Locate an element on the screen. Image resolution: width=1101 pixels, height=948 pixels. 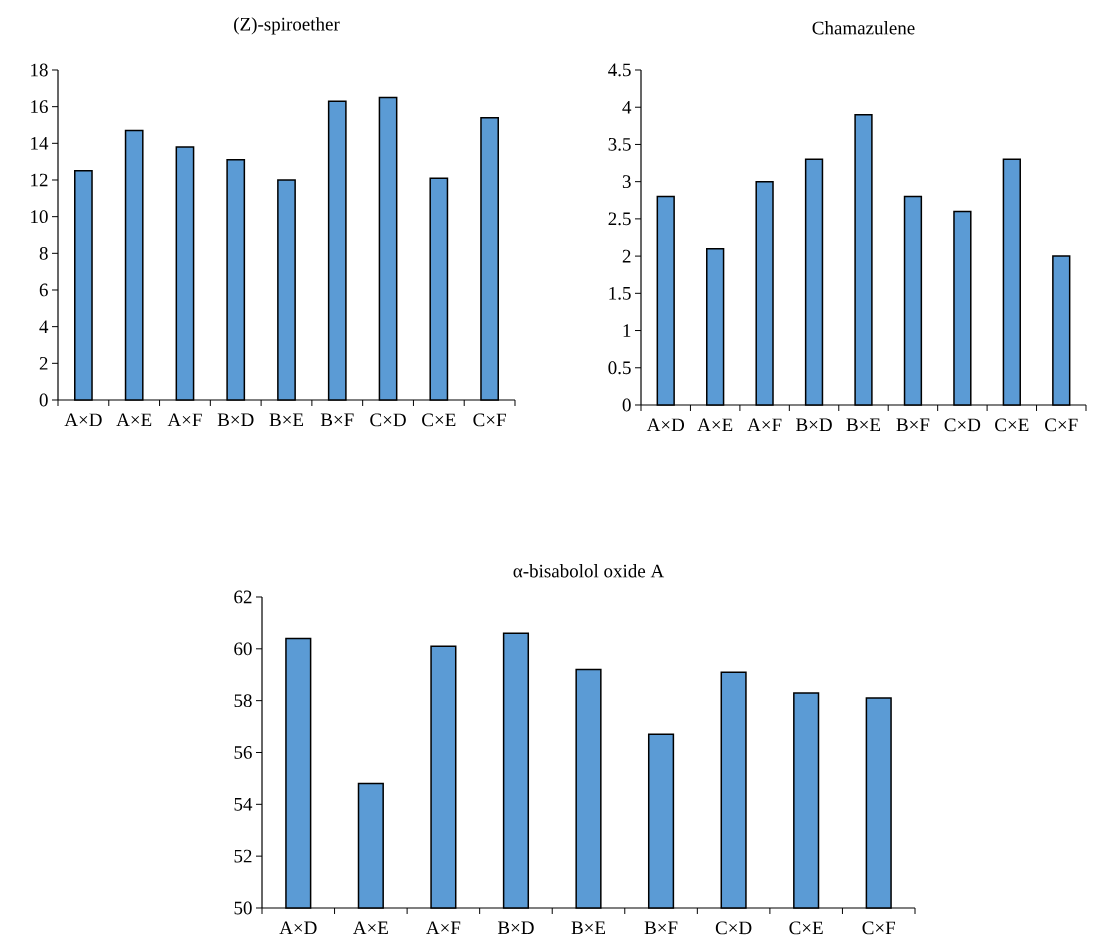
y-tick-label: 6 is located at coordinates (43, 290).